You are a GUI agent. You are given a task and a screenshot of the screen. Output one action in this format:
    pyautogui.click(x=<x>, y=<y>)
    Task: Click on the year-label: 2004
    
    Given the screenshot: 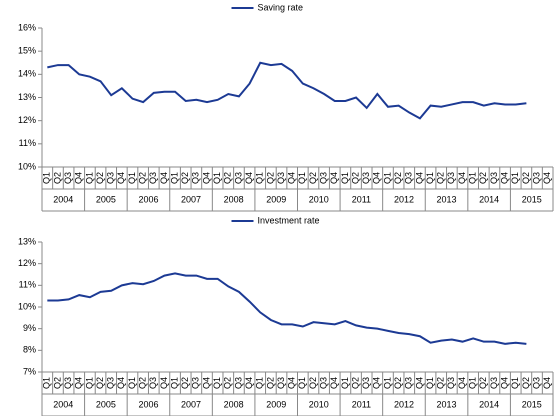 What is the action you would take?
    pyautogui.click(x=63, y=199)
    